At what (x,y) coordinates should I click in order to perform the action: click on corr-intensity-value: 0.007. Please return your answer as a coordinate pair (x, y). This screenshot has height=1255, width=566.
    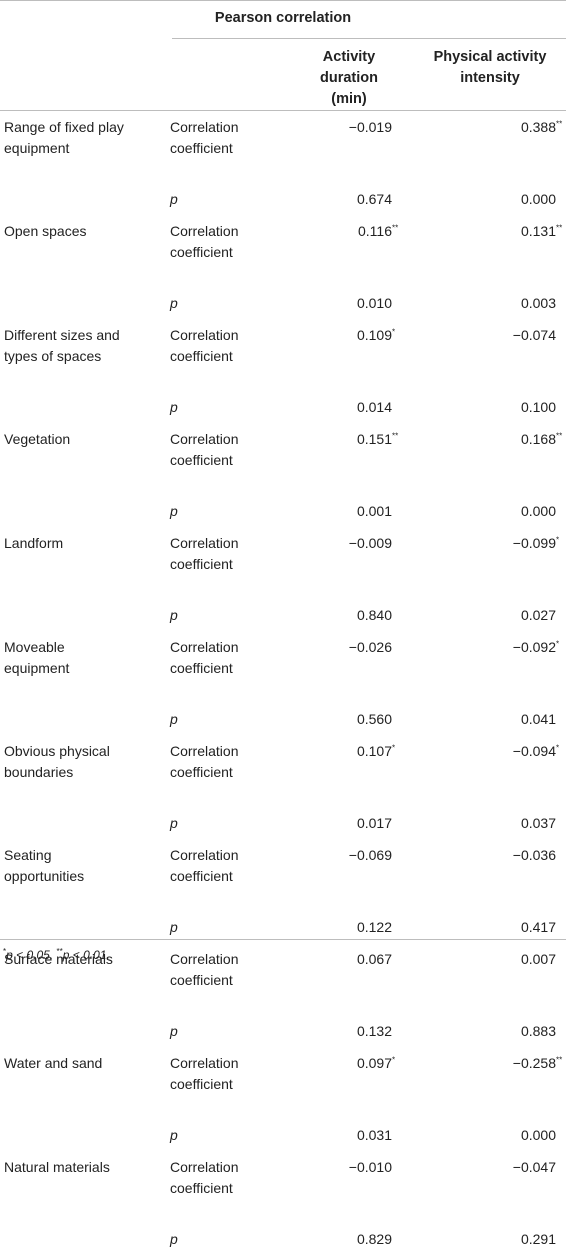
    Looking at the image, I should click on (496, 959).